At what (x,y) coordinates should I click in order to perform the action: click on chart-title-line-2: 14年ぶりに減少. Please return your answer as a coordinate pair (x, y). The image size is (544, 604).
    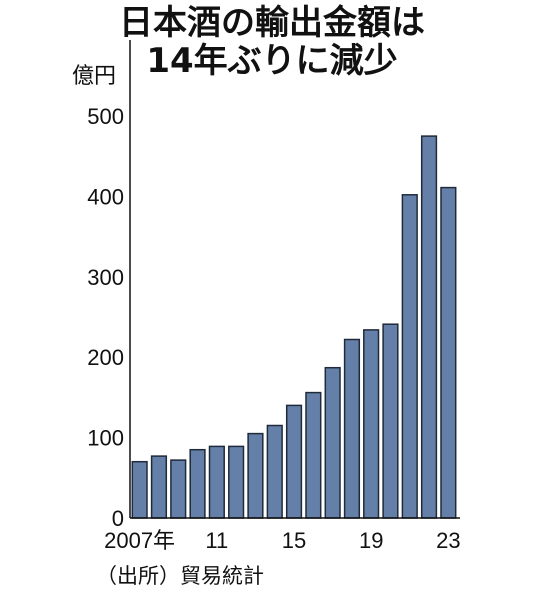
    Looking at the image, I should click on (272, 61).